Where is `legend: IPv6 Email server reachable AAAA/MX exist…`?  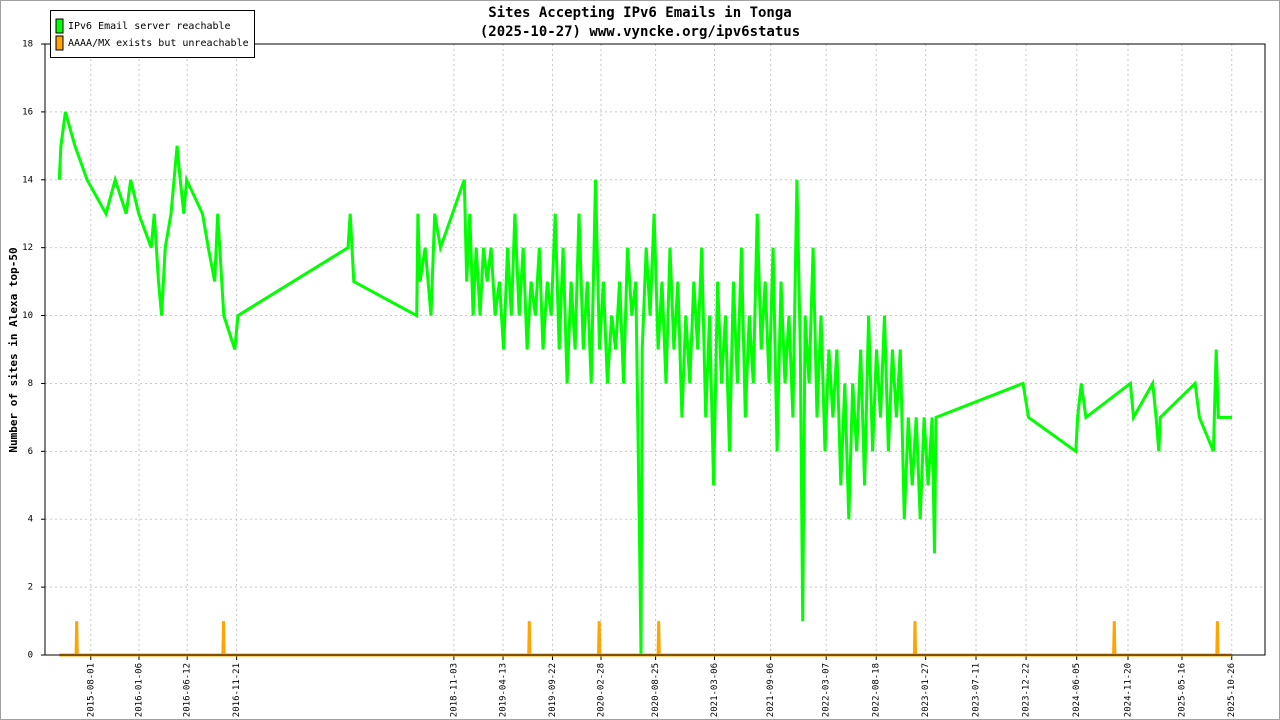 legend: IPv6 Email server reachable AAAA/MX exist… is located at coordinates (152, 34).